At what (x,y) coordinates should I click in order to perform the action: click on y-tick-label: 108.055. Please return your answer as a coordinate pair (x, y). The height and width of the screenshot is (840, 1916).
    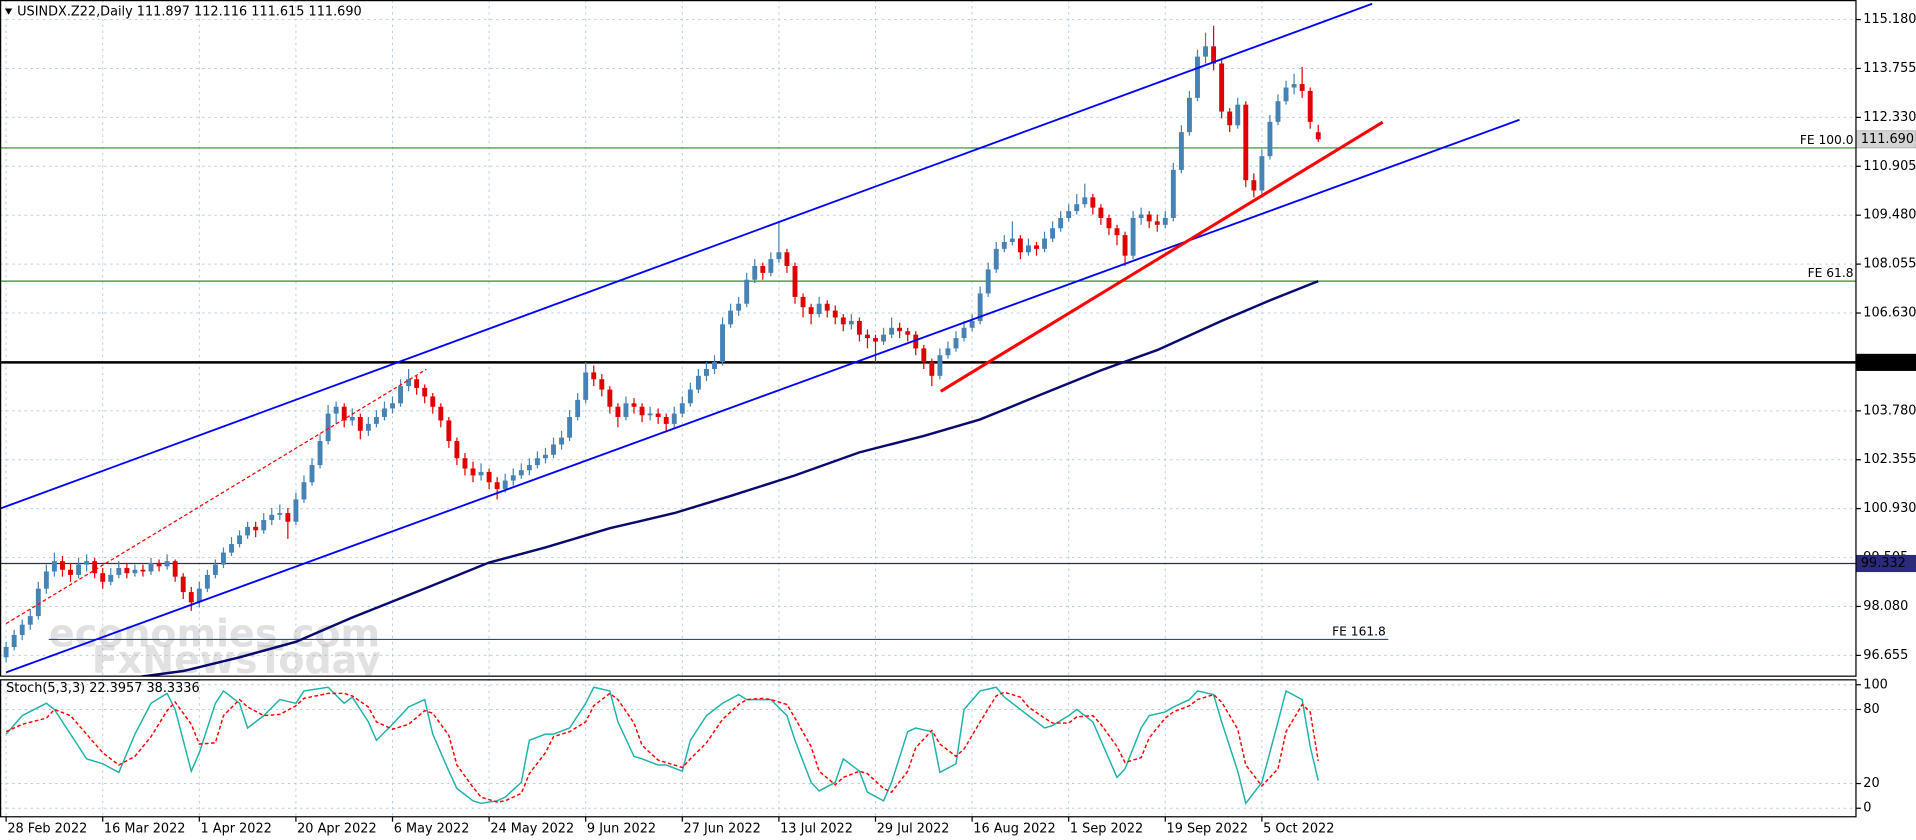
    Looking at the image, I should click on (1889, 264).